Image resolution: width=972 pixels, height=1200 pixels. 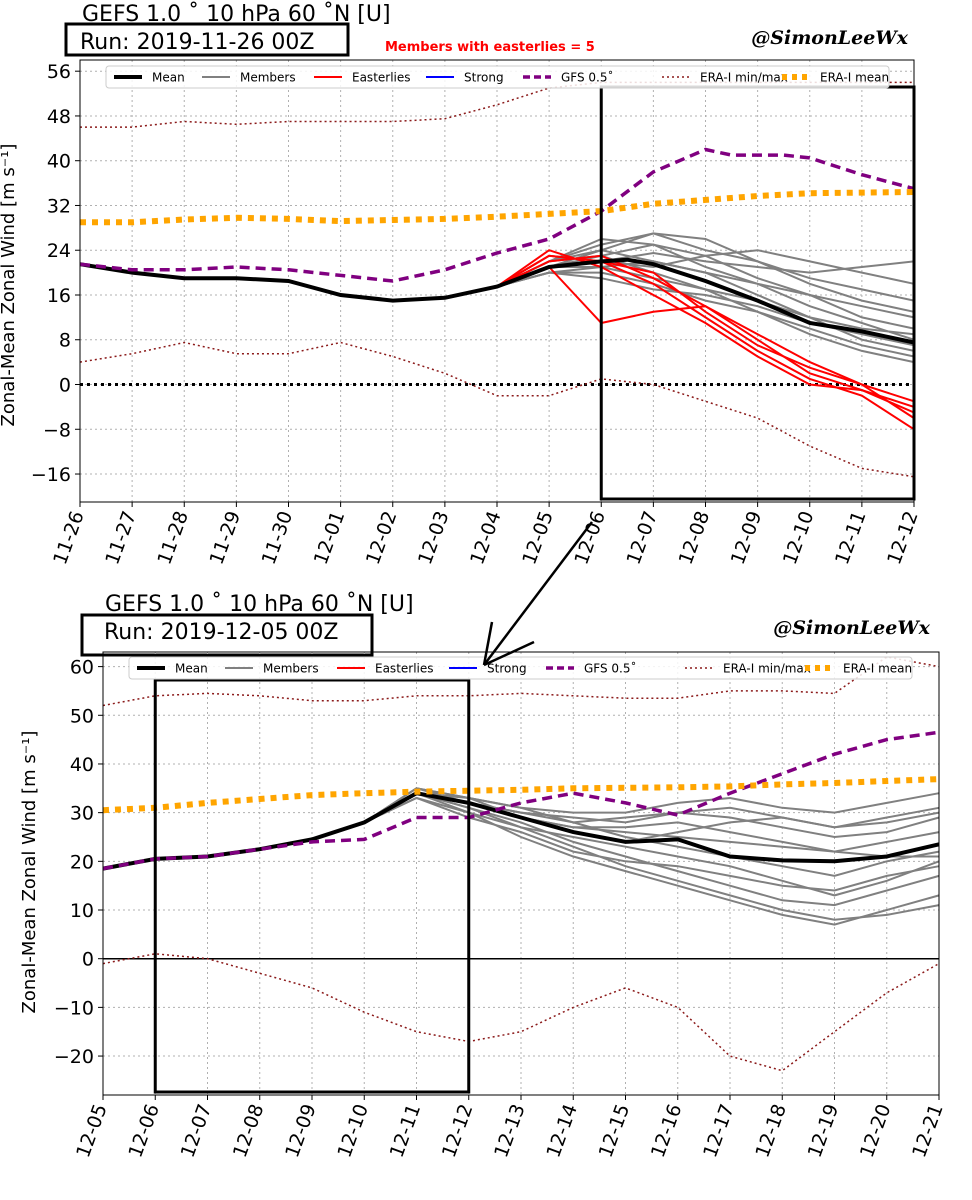 What do you see at coordinates (191, 669) in the screenshot?
I see `bottom-legend-label: Mean` at bounding box center [191, 669].